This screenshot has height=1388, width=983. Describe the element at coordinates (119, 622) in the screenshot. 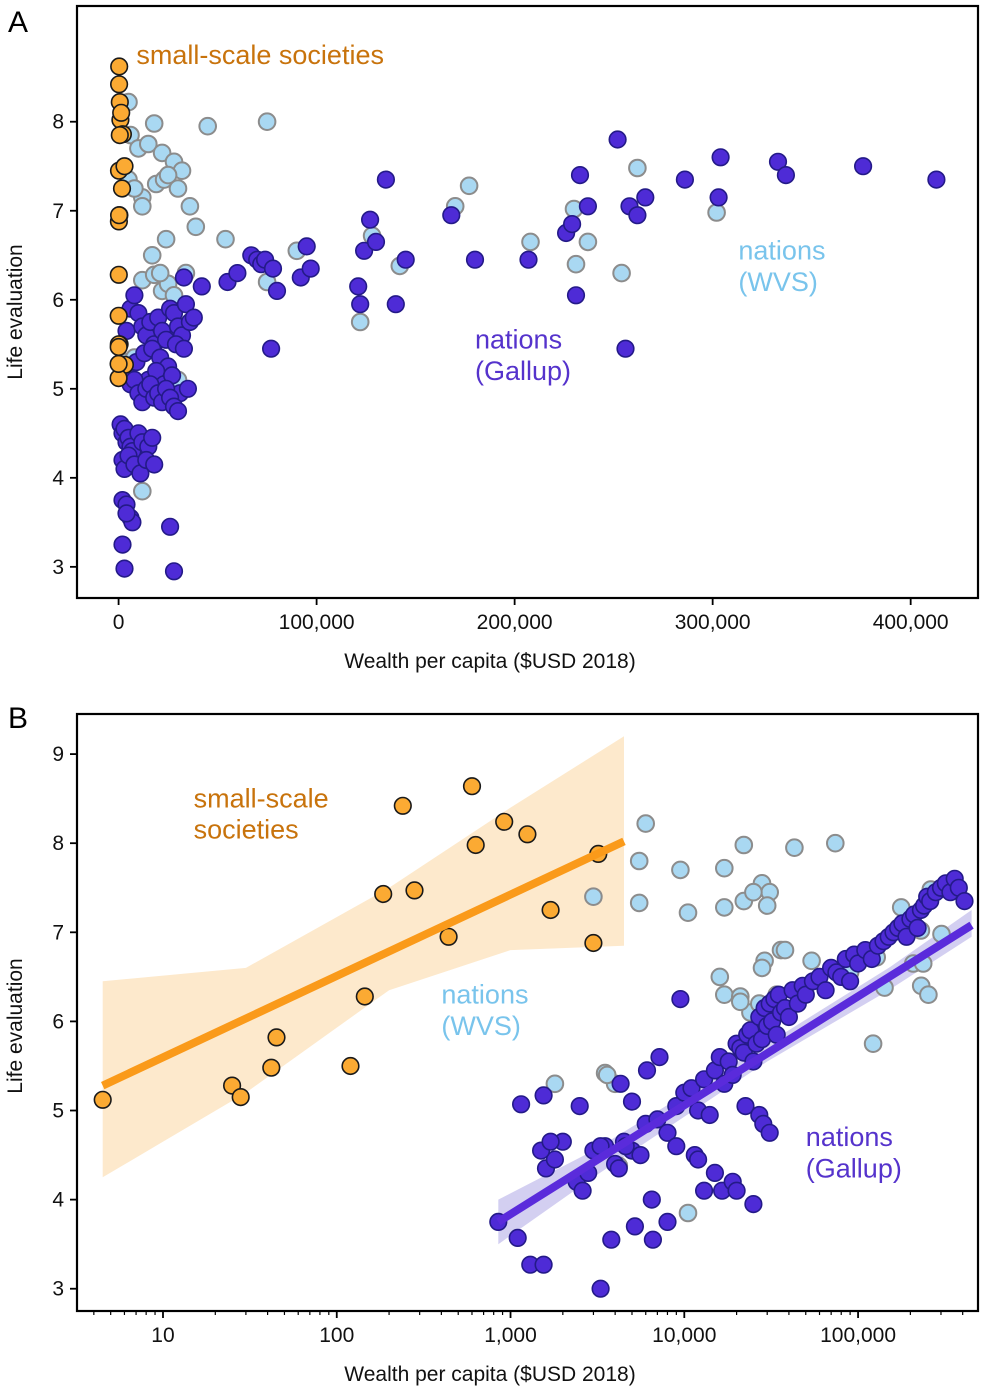

I see `x-tick-label: 0` at that location.